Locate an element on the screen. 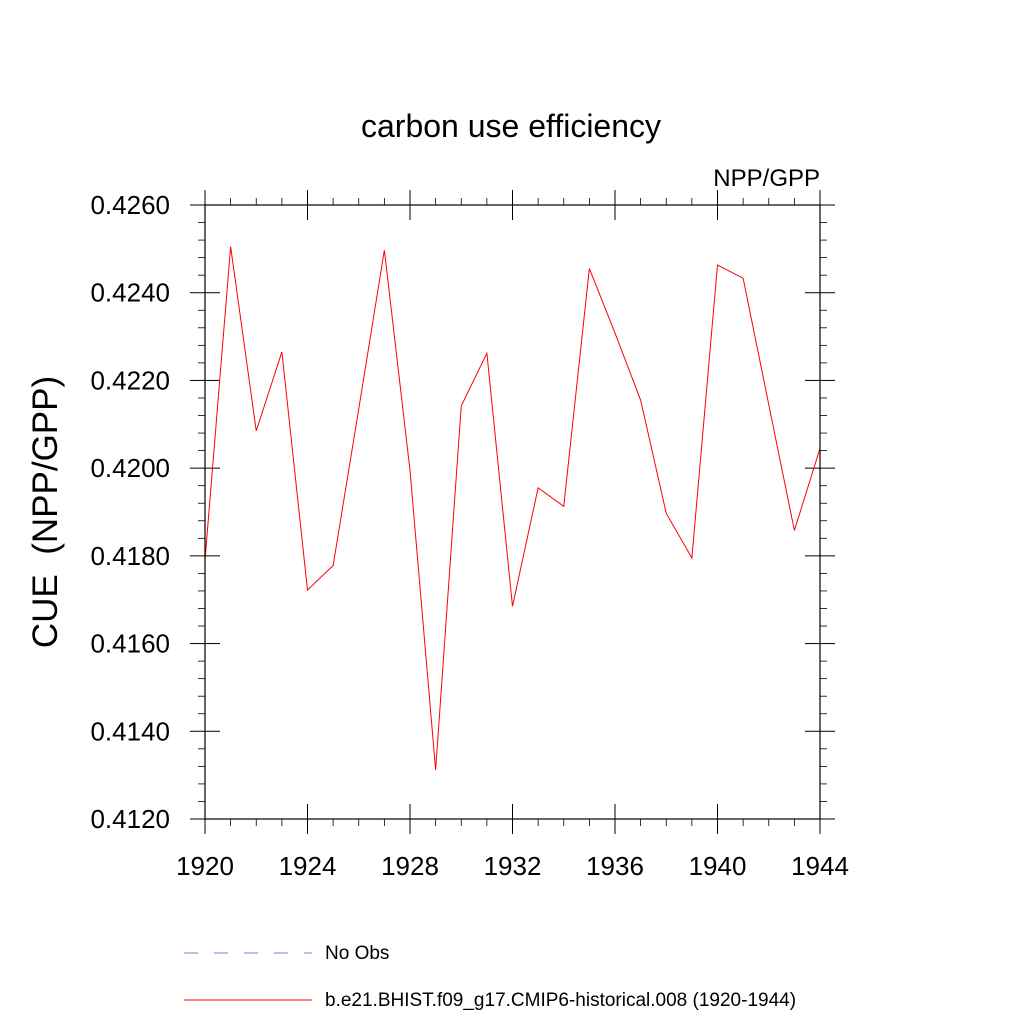  x-tick-label: 1936 is located at coordinates (615, 866).